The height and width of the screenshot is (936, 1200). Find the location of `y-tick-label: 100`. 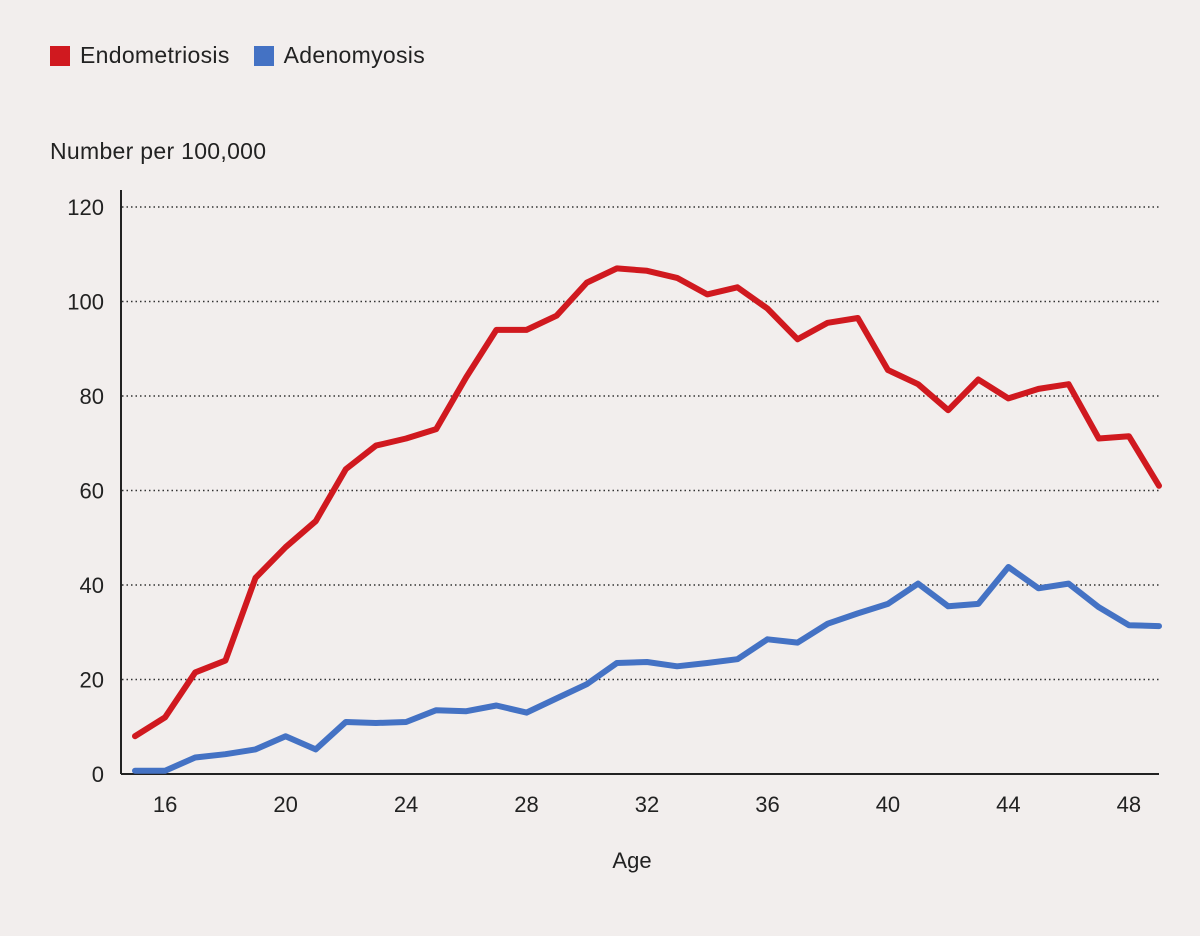

y-tick-label: 100 is located at coordinates (85, 302).